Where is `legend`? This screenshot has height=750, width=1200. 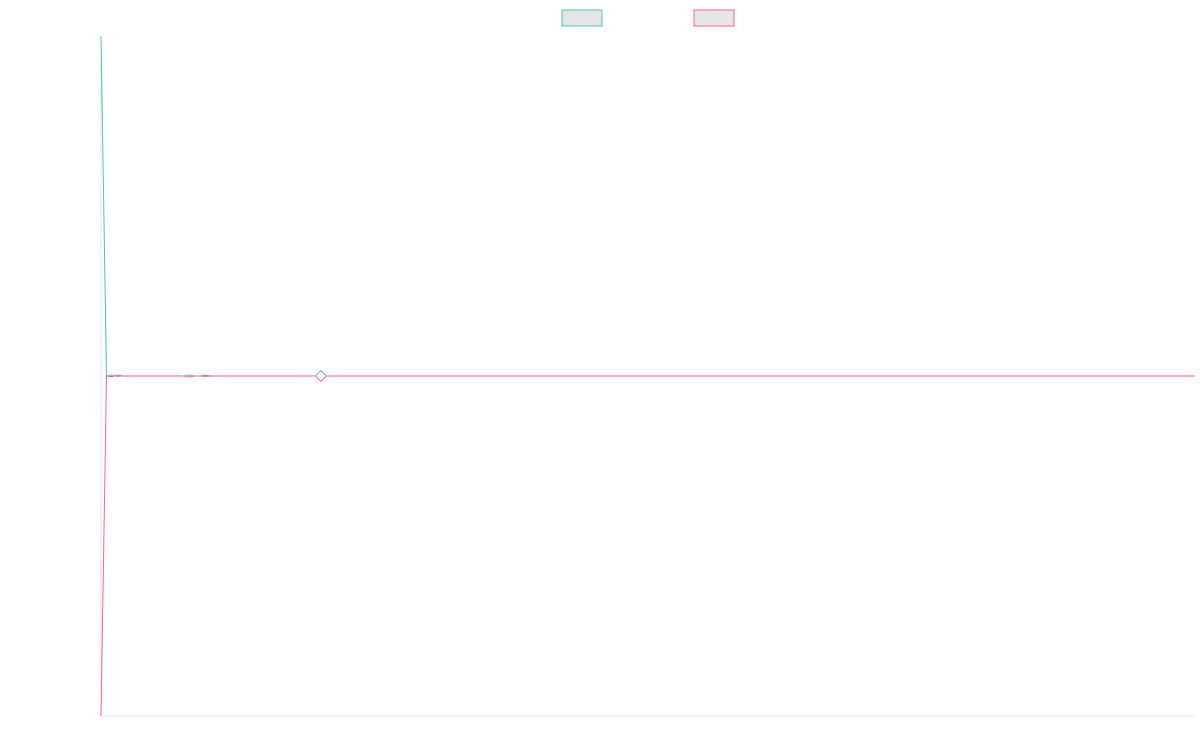
legend is located at coordinates (648, 18).